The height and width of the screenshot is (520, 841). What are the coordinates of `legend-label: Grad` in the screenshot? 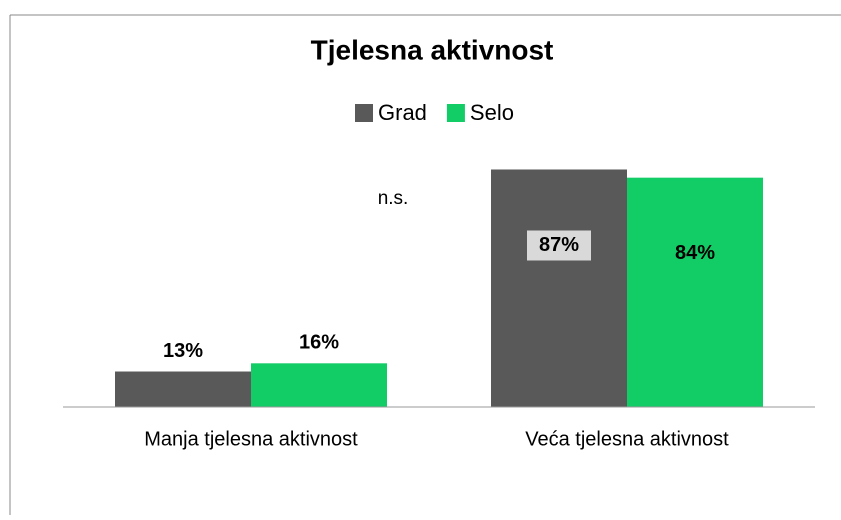 It's located at (402, 112).